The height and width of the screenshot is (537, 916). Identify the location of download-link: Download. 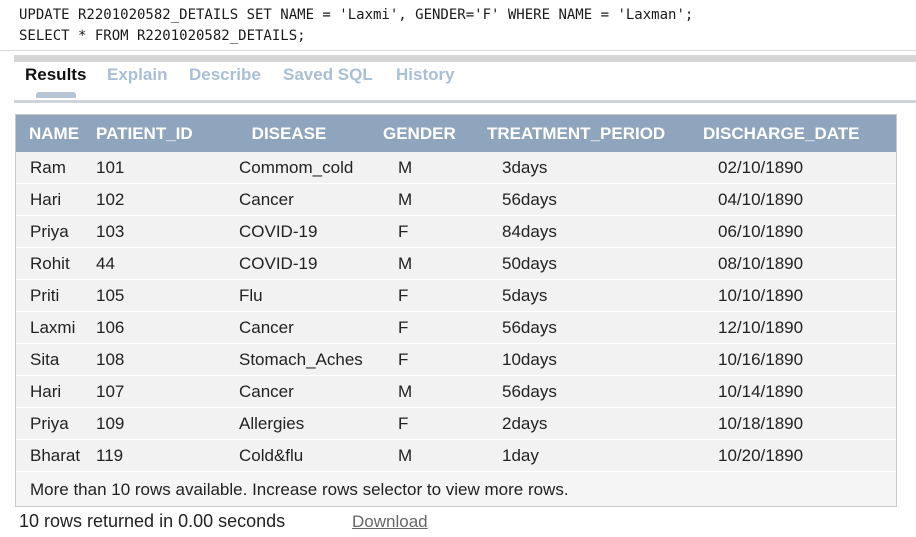
(390, 521).